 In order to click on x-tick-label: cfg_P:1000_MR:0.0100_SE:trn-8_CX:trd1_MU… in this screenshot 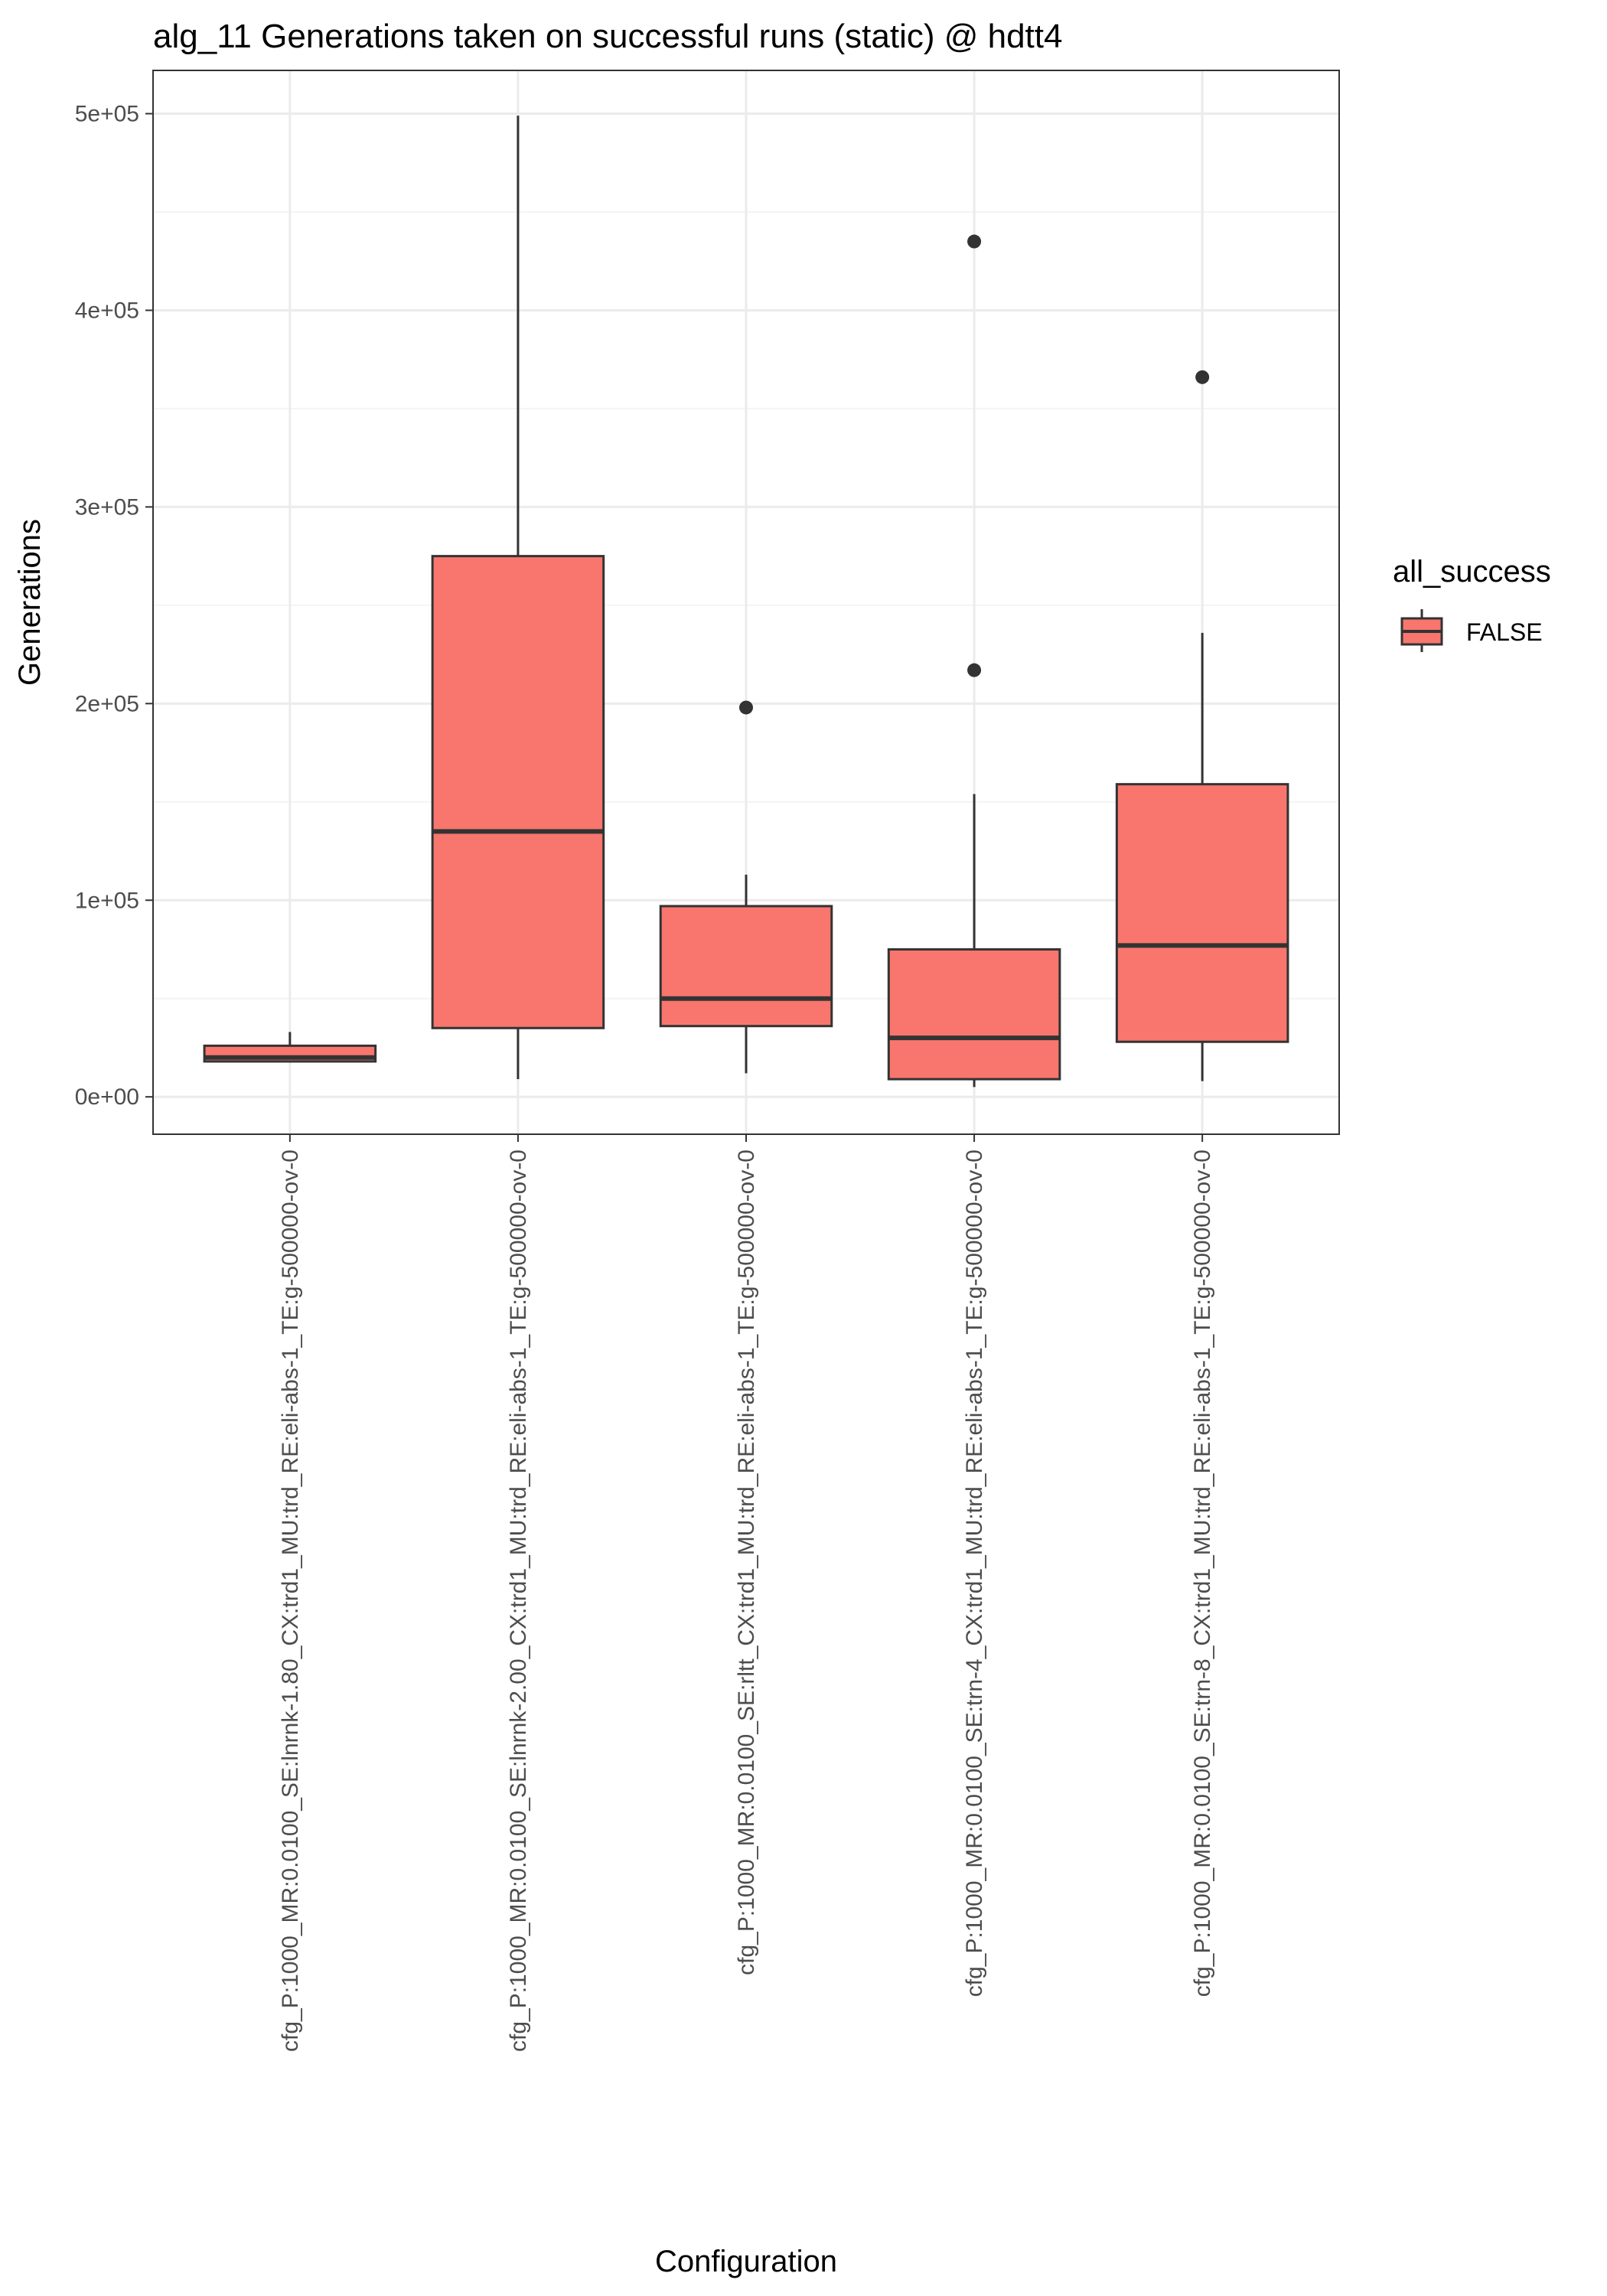, I will do `click(1202, 1573)`.